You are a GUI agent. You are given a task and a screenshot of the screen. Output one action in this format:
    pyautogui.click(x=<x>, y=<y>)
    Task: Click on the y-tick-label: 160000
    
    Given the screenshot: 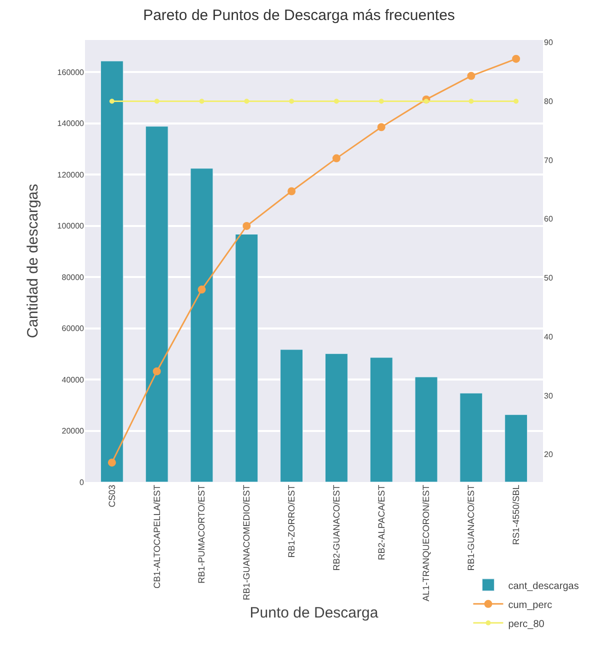 What is the action you would take?
    pyautogui.click(x=71, y=72)
    